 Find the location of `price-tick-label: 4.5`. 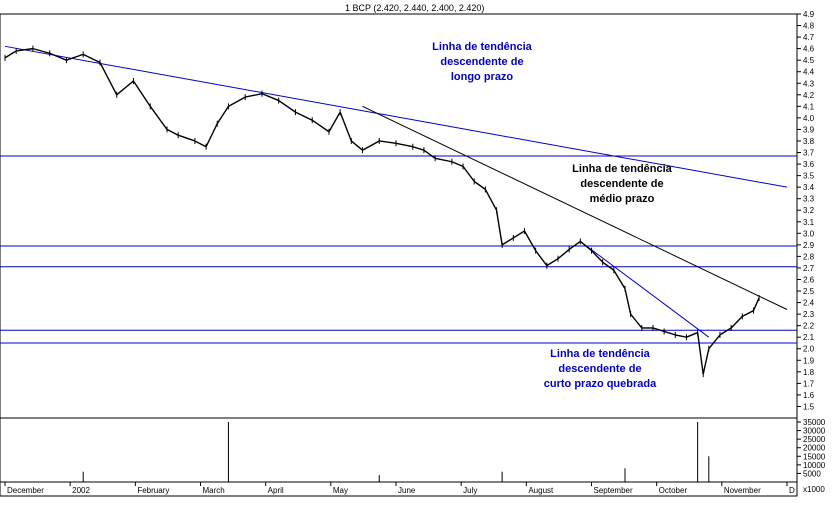

price-tick-label: 4.5 is located at coordinates (809, 60).